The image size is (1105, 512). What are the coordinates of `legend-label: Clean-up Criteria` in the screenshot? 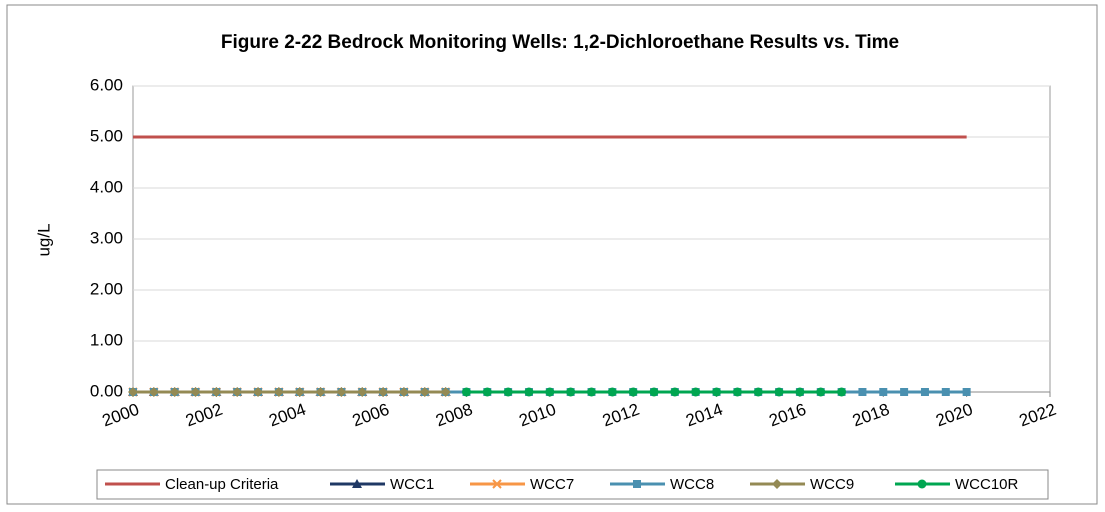 It's located at (222, 484).